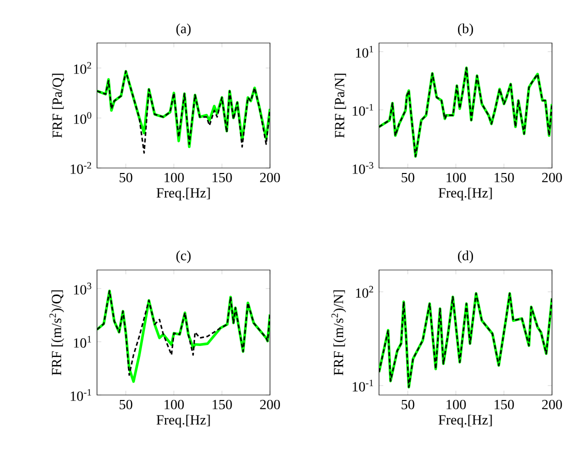 The image size is (582, 459). What do you see at coordinates (56, 333) in the screenshot?
I see `y-axis-title: FRF [(m/s$^{2}$)/Q]` at bounding box center [56, 333].